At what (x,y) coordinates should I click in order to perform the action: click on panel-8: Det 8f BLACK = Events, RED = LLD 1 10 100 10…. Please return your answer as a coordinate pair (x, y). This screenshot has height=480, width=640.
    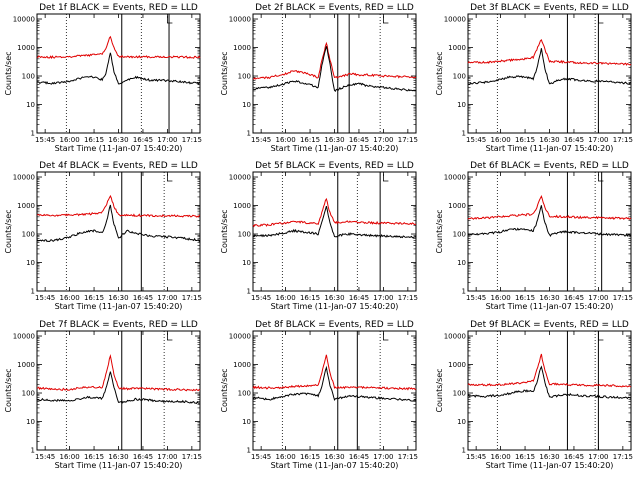
    Looking at the image, I should click on (319, 395).